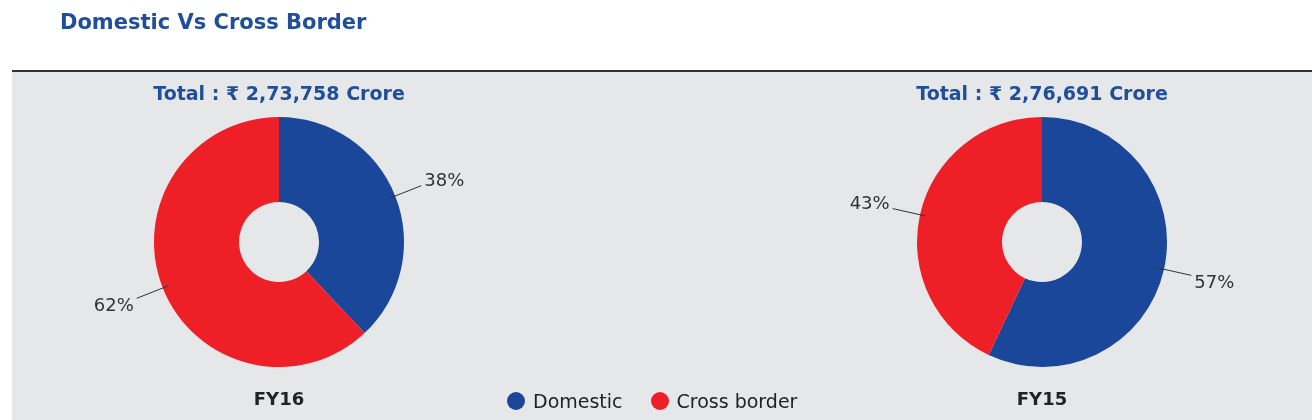  What do you see at coordinates (869, 203) in the screenshot?
I see `data-label: 43%` at bounding box center [869, 203].